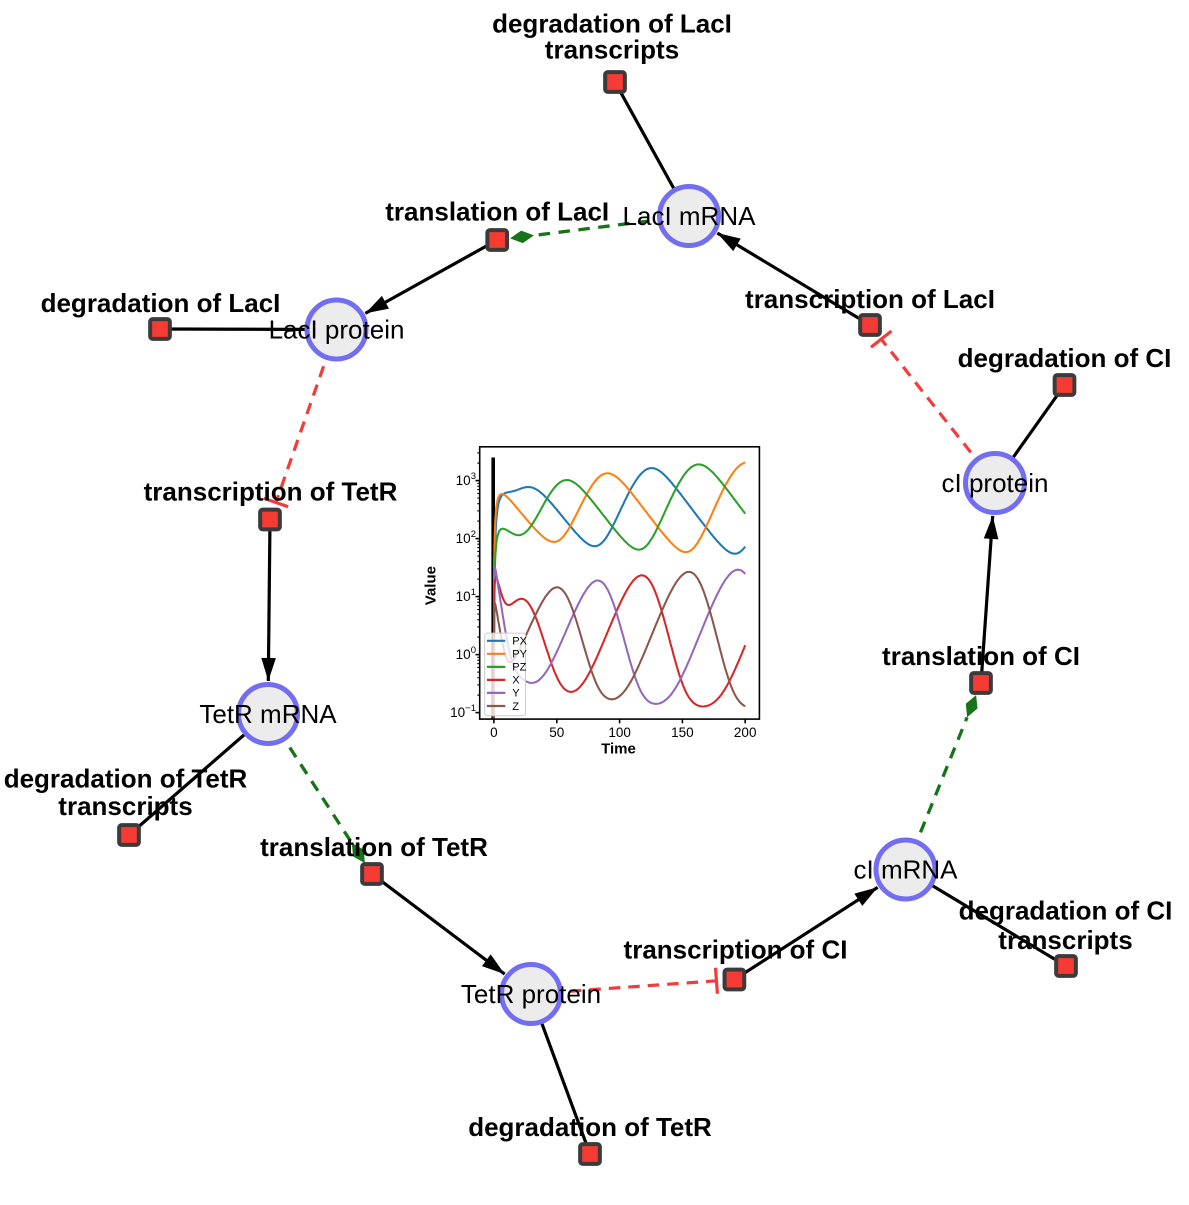 This screenshot has height=1205, width=1189. Describe the element at coordinates (736, 950) in the screenshot. I see `svg-text: transcription of CI` at that location.